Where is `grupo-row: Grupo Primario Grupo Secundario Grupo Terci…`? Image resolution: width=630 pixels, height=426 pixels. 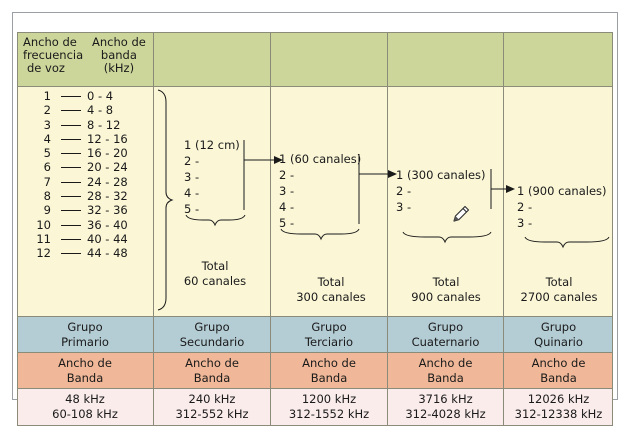 grupo-row: Grupo Primario Grupo Secundario Grupo Terci… is located at coordinates (315, 335).